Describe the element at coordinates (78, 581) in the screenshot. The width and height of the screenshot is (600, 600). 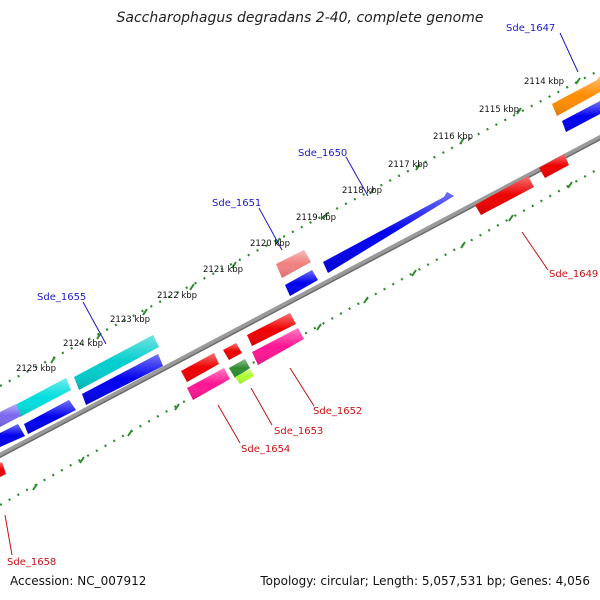
I see `accession-text: Accession: NC_007912` at that location.